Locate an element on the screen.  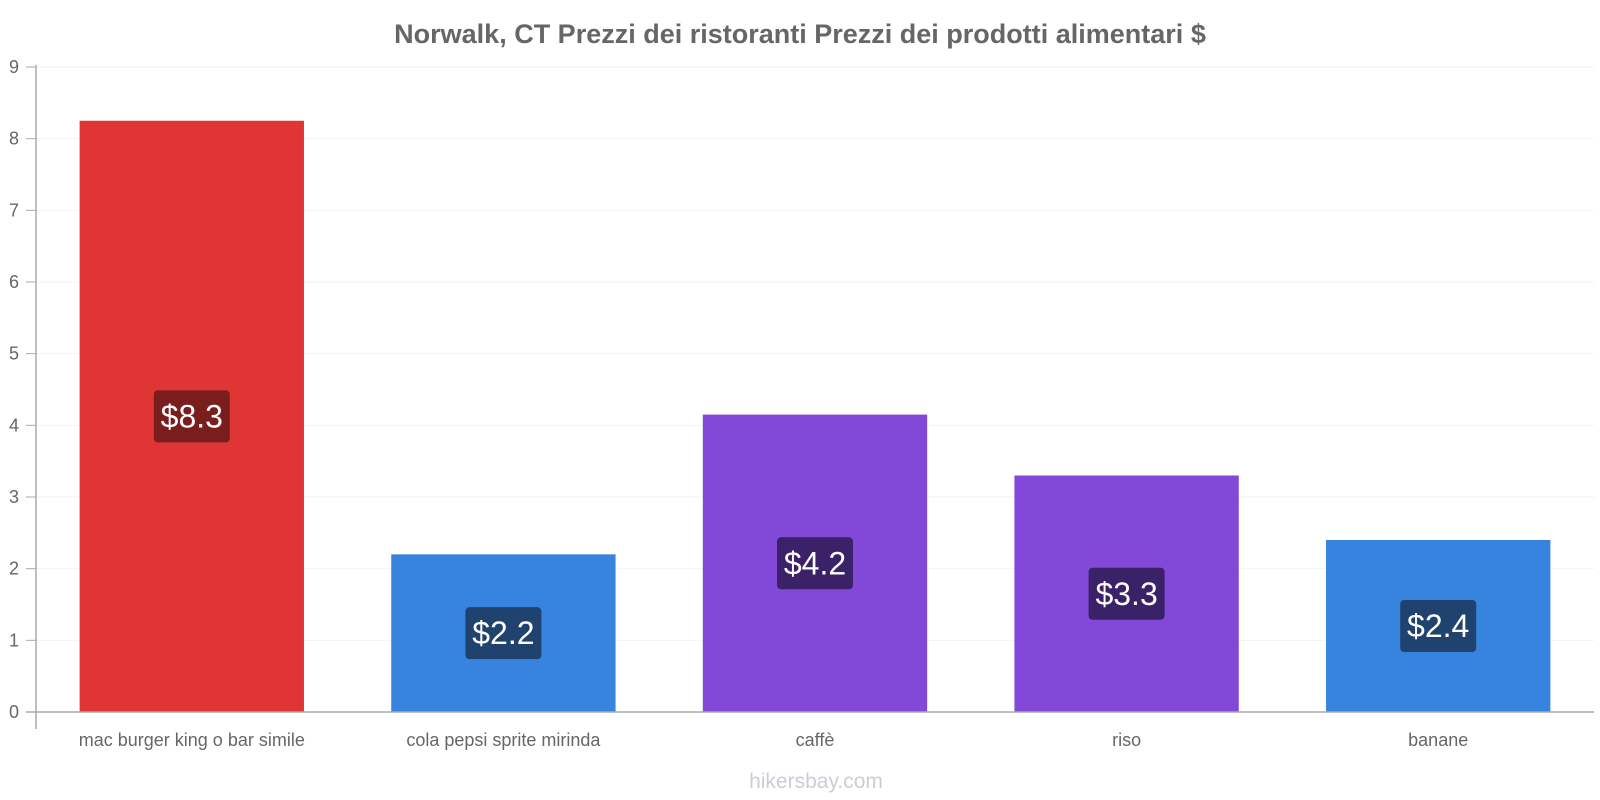
data-label: $2.2 is located at coordinates (503, 633).